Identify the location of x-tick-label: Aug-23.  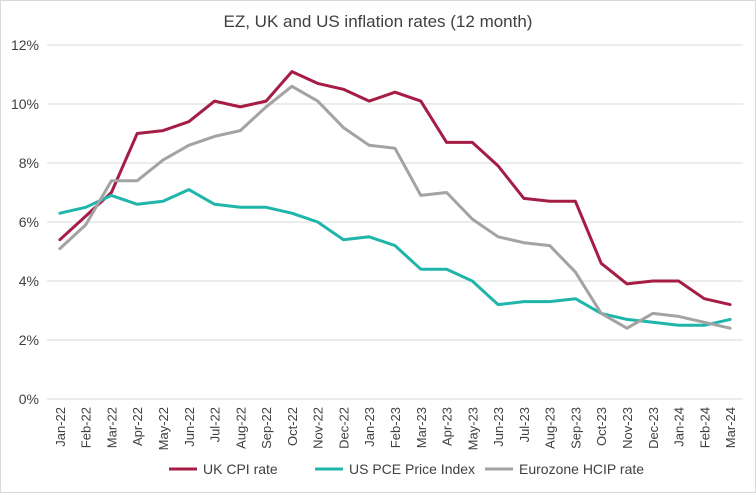
(550, 428).